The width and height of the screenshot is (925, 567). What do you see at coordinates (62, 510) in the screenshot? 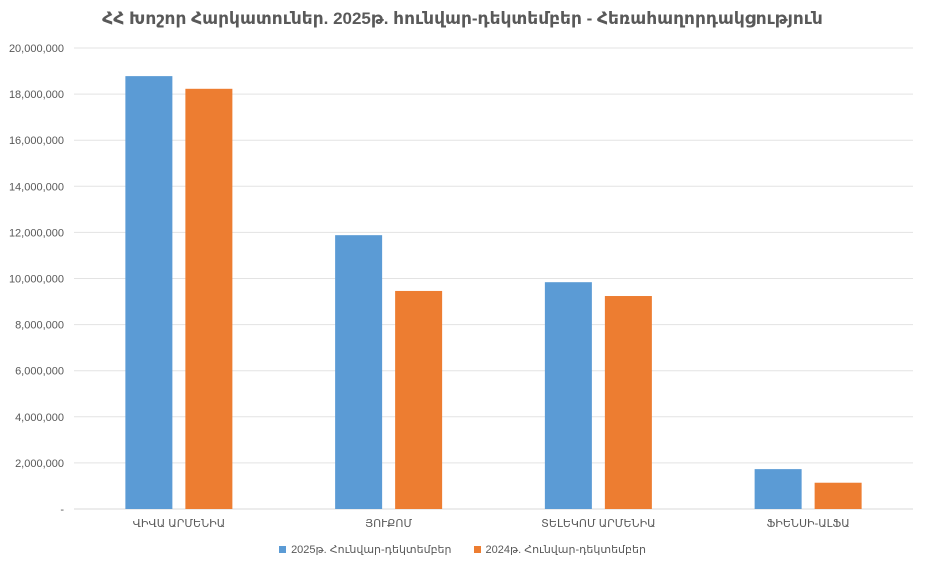
I see `y-tick-label: -` at bounding box center [62, 510].